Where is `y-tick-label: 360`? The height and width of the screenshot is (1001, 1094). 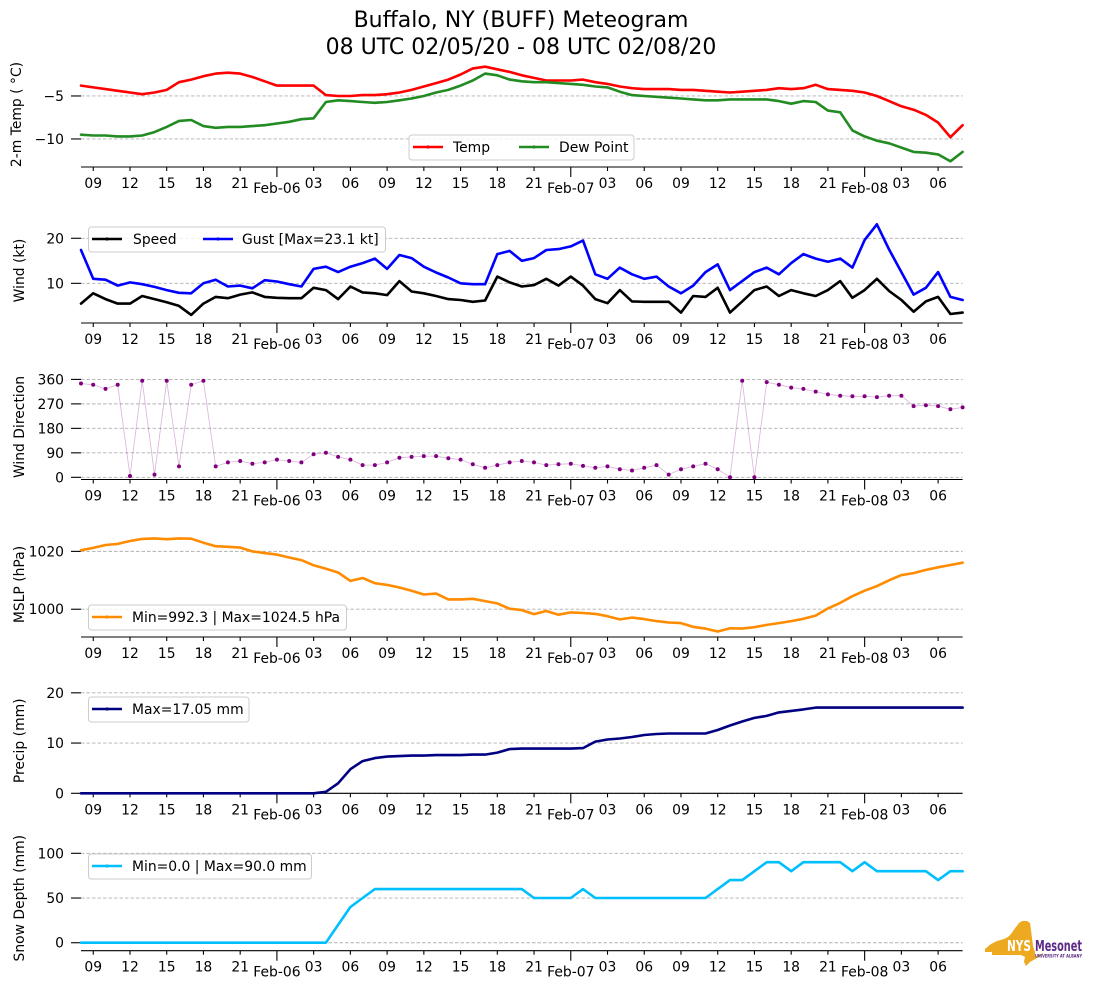
y-tick-label: 360 is located at coordinates (50, 380).